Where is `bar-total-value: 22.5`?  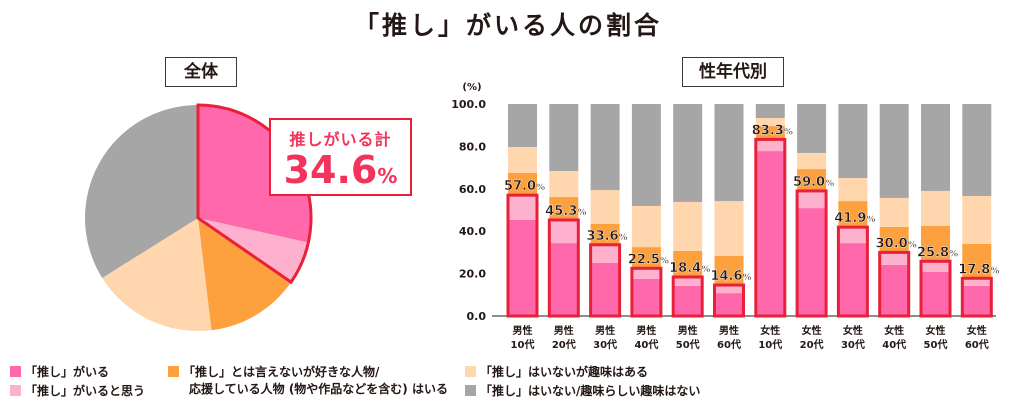
bar-total-value: 22.5 is located at coordinates (644, 259).